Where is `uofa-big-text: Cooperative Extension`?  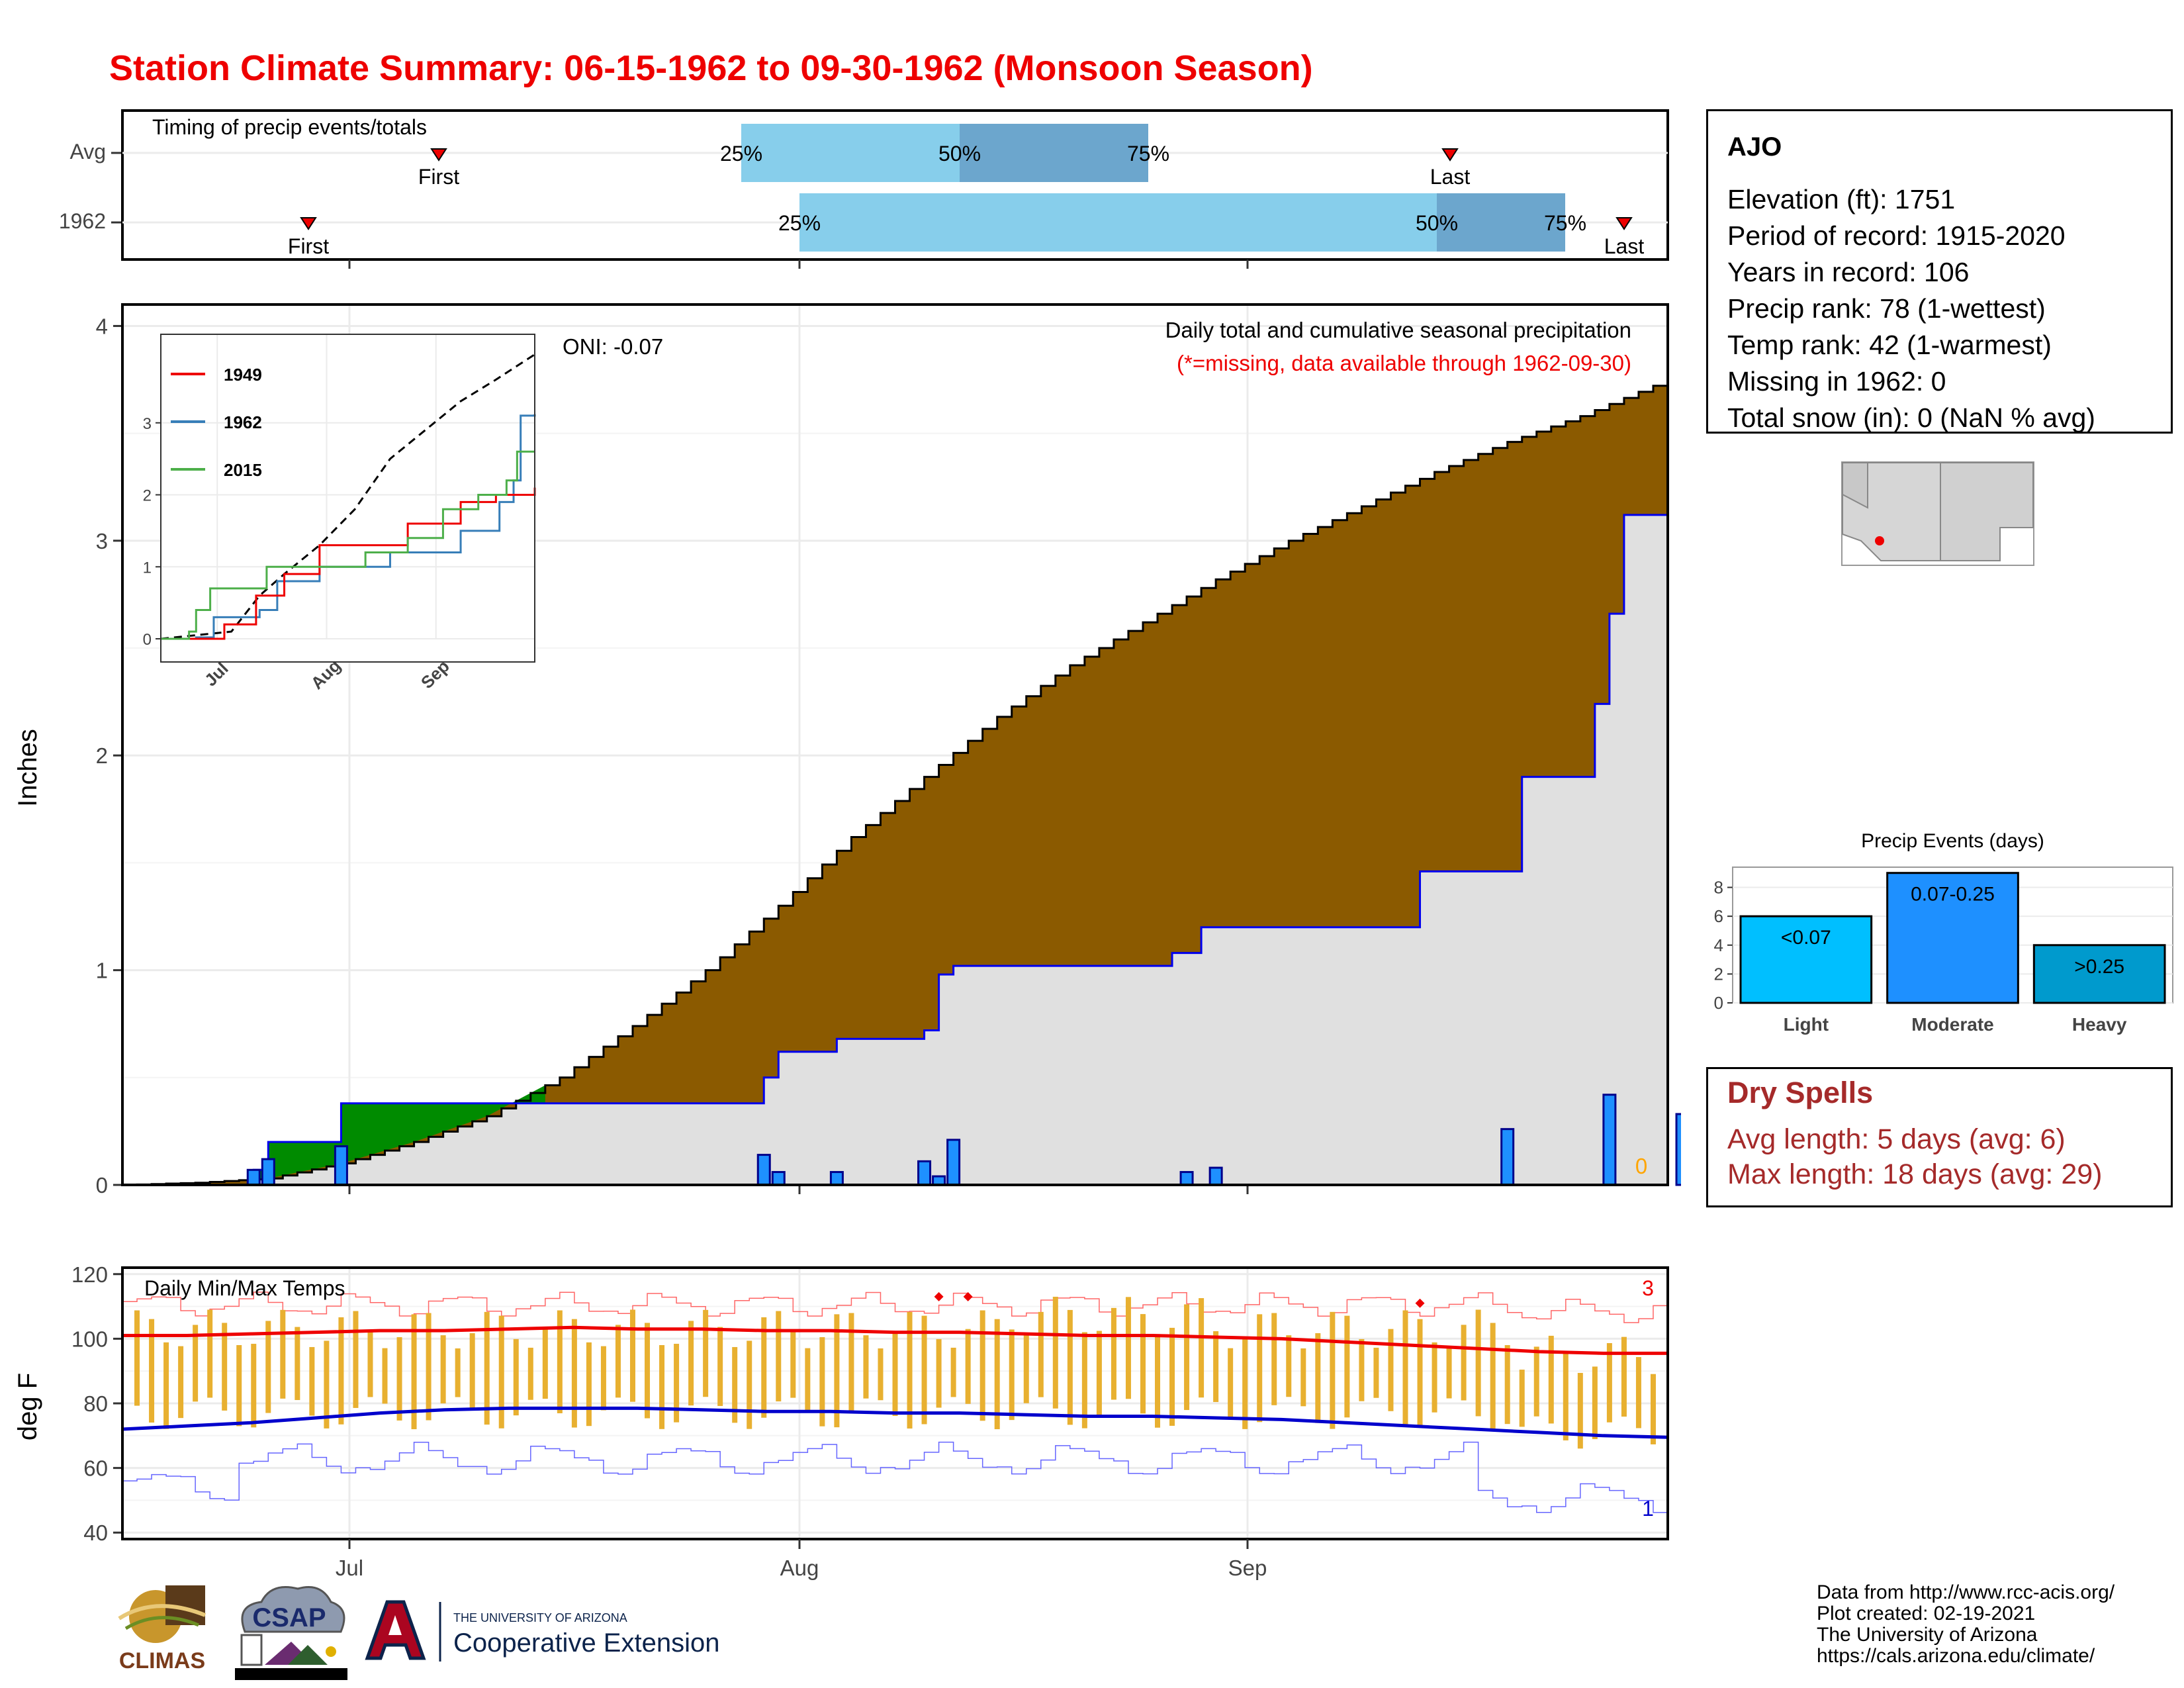 uofa-big-text: Cooperative Extension is located at coordinates (586, 1643).